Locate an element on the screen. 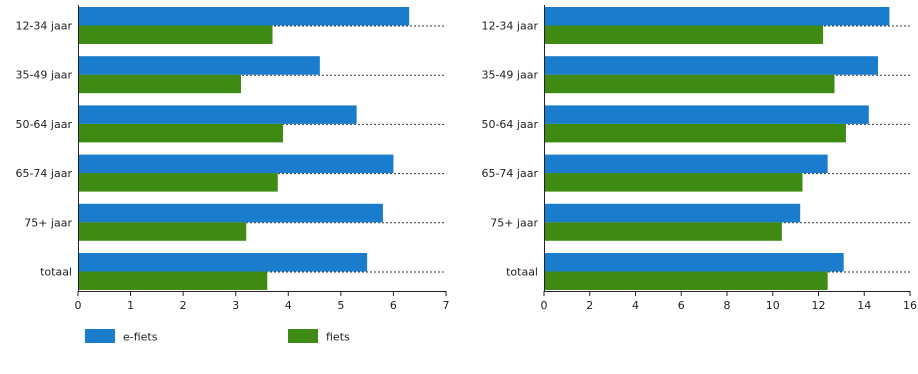  x-tick-label: 3 is located at coordinates (235, 305).